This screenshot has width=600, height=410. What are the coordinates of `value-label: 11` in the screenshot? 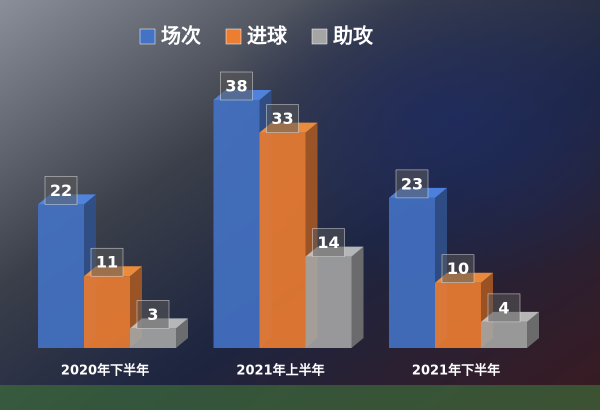 It's located at (107, 262).